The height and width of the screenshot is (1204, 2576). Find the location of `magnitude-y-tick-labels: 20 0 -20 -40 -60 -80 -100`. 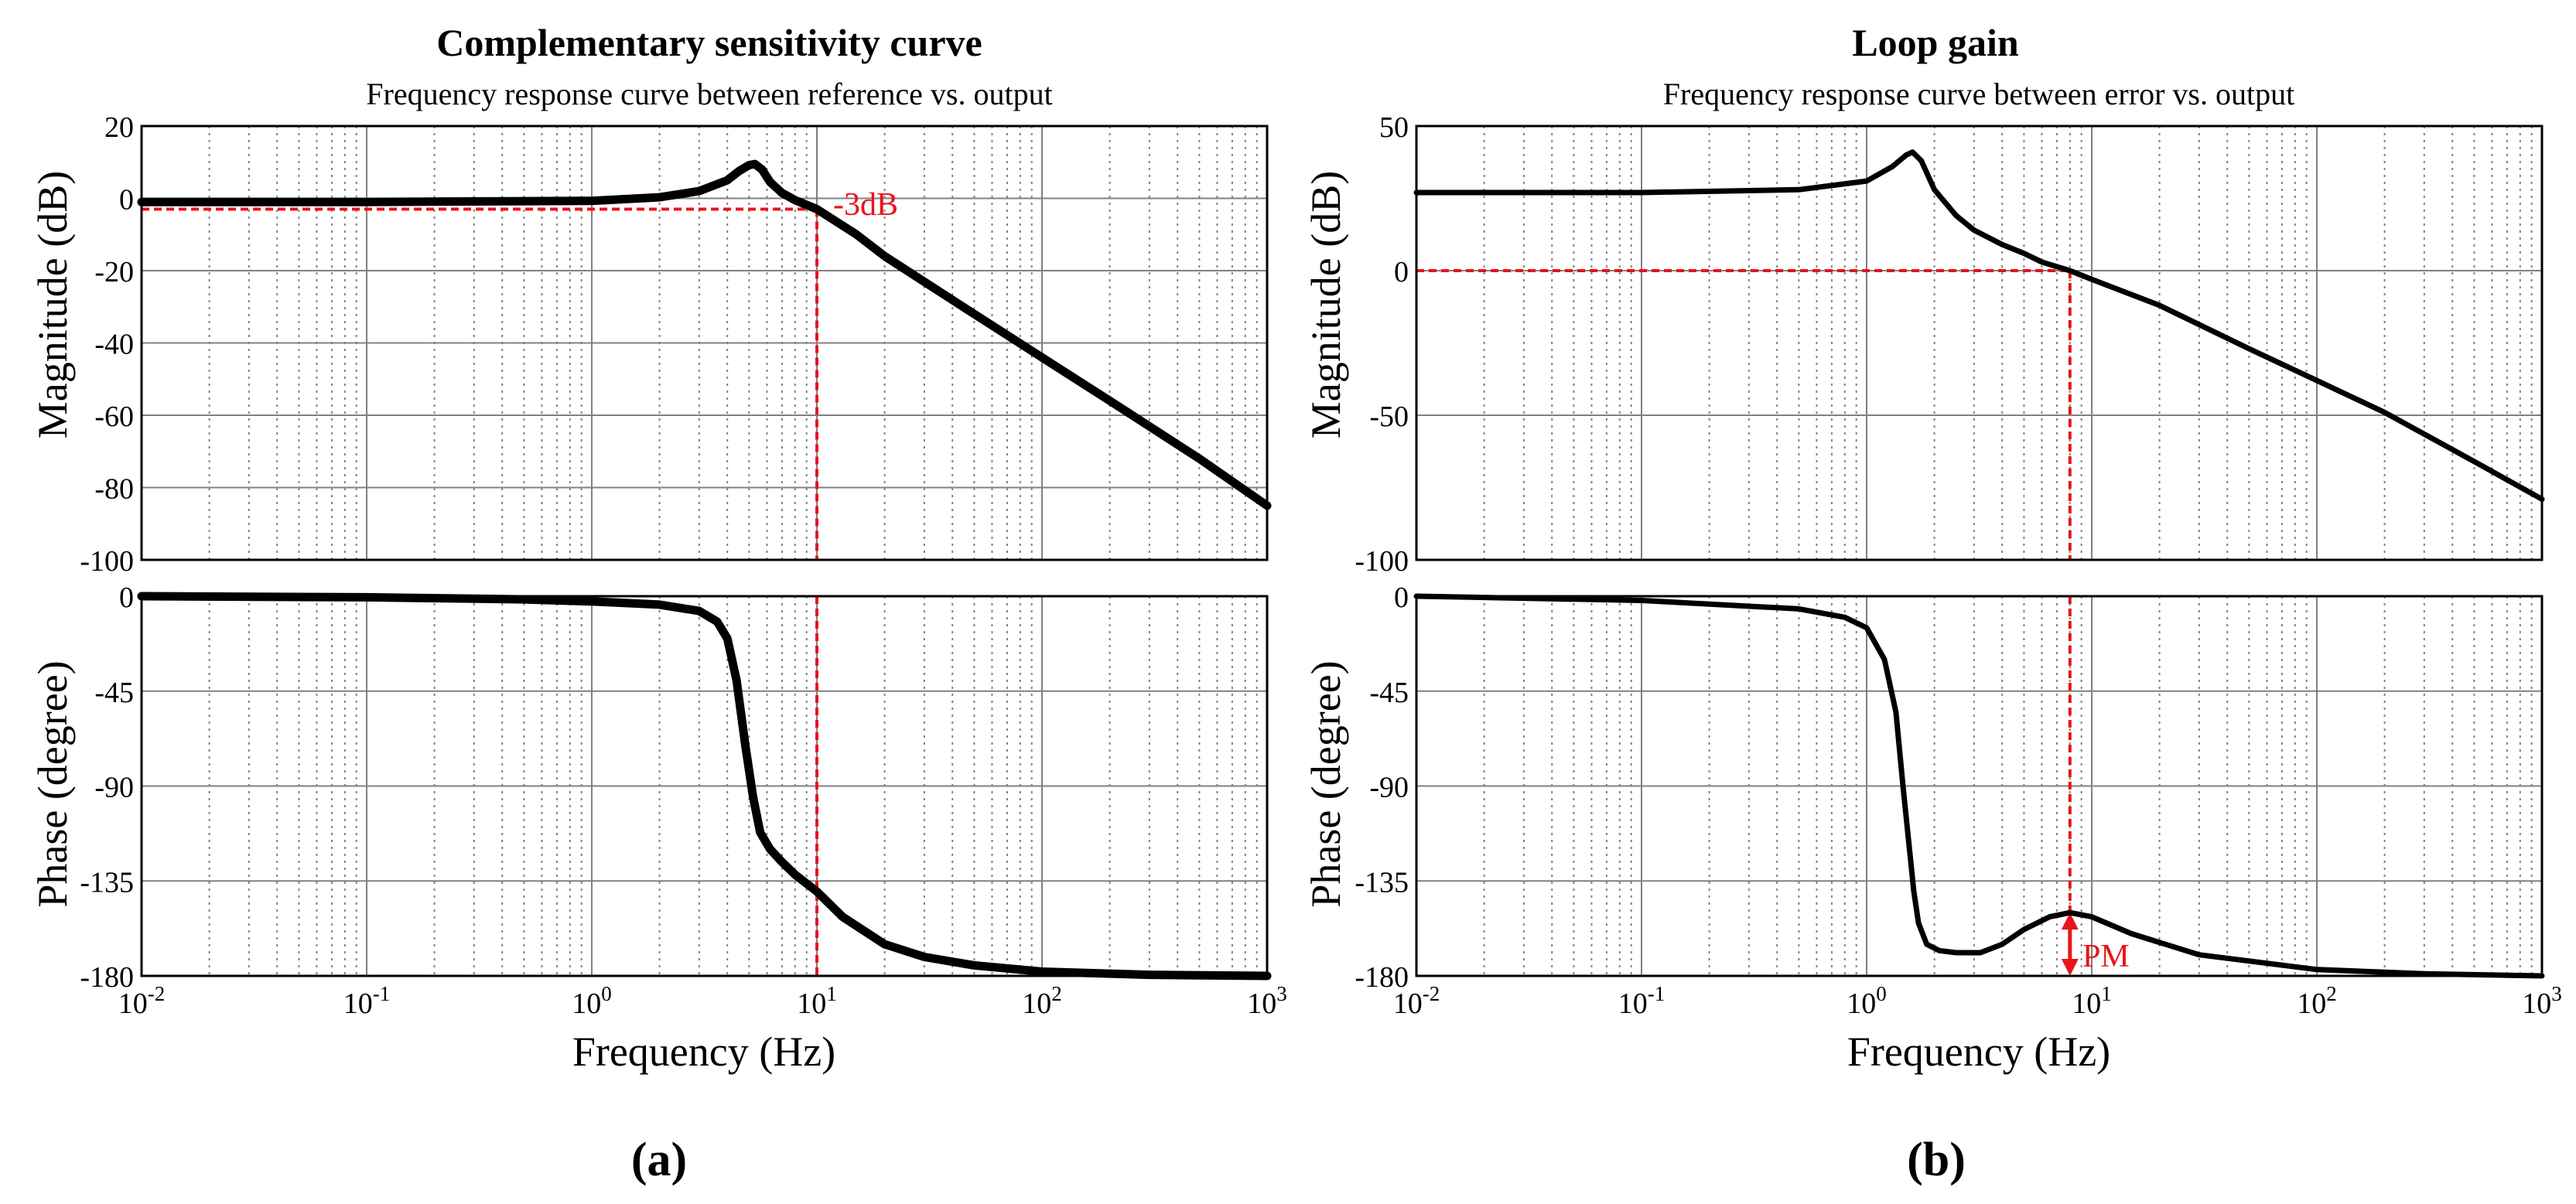

magnitude-y-tick-labels: 20 0 -20 -40 -60 -80 -100 is located at coordinates (107, 344).